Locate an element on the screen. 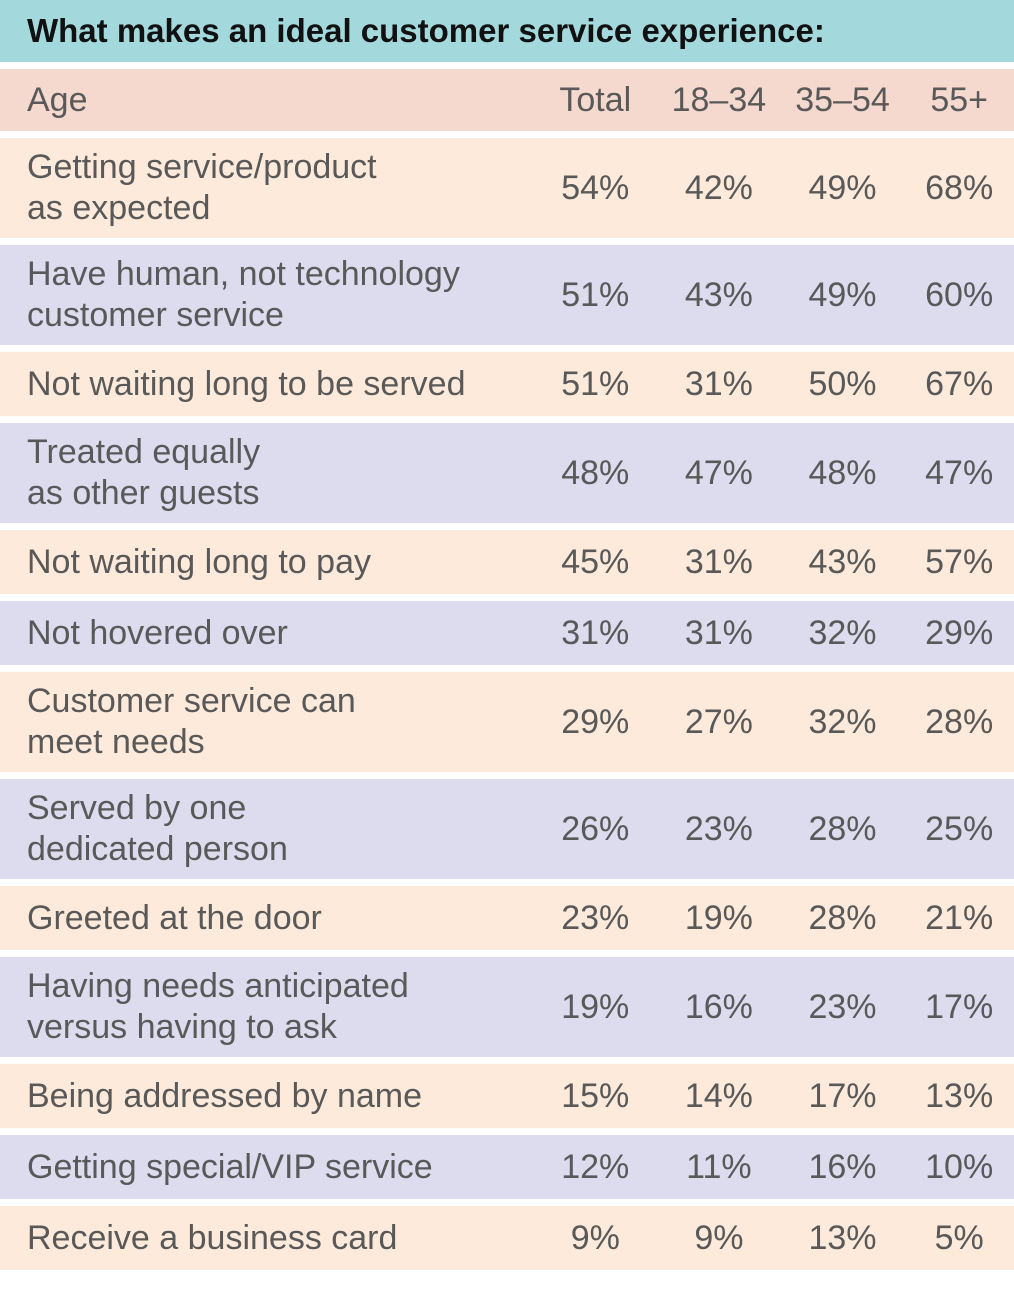 This screenshot has height=1305, width=1014. cell-55-plus: 47% is located at coordinates (959, 472).